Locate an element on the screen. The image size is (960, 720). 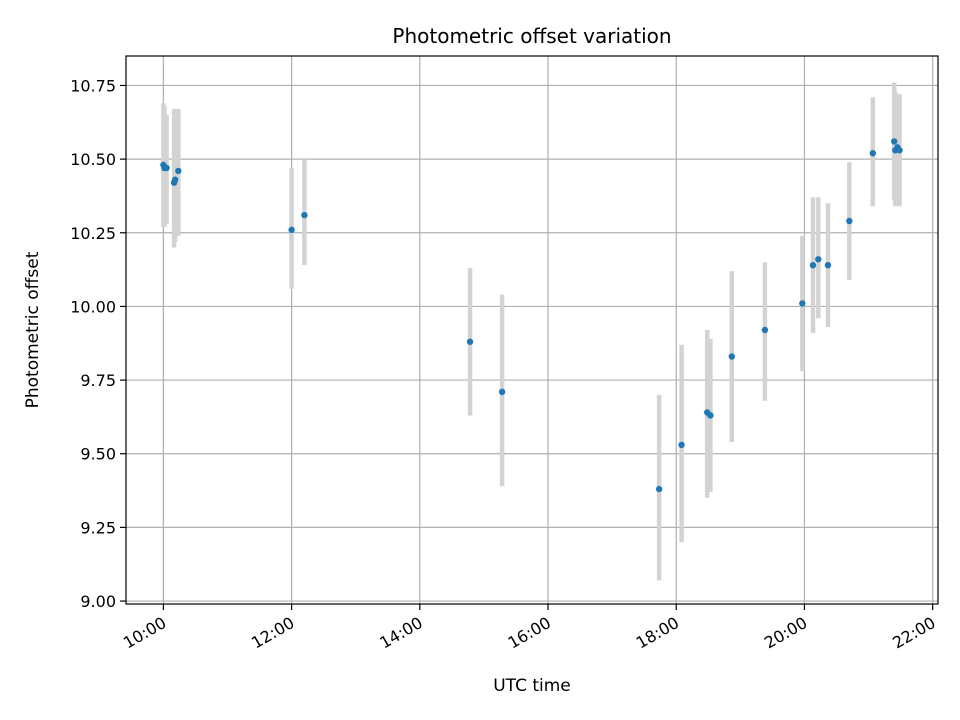
y-tick-label: 9.25 is located at coordinates (98, 527).